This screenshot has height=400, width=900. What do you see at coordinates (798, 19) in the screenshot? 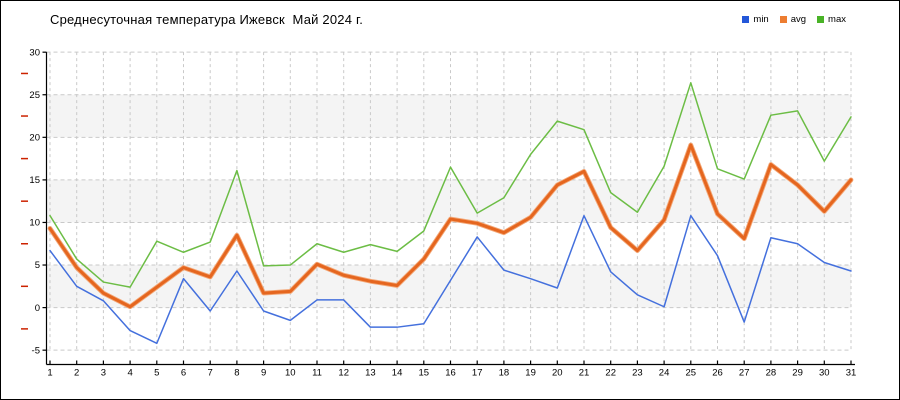
I see `legend-label-avg: avg` at bounding box center [798, 19].